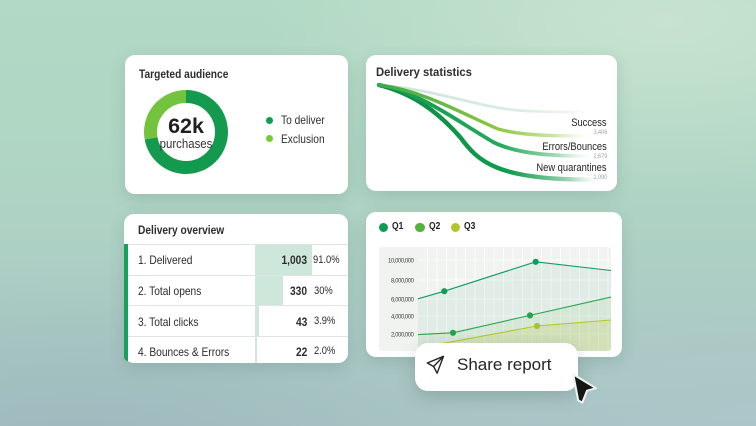  What do you see at coordinates (403, 301) in the screenshot?
I see `svg-text: 6,000,000` at bounding box center [403, 301].